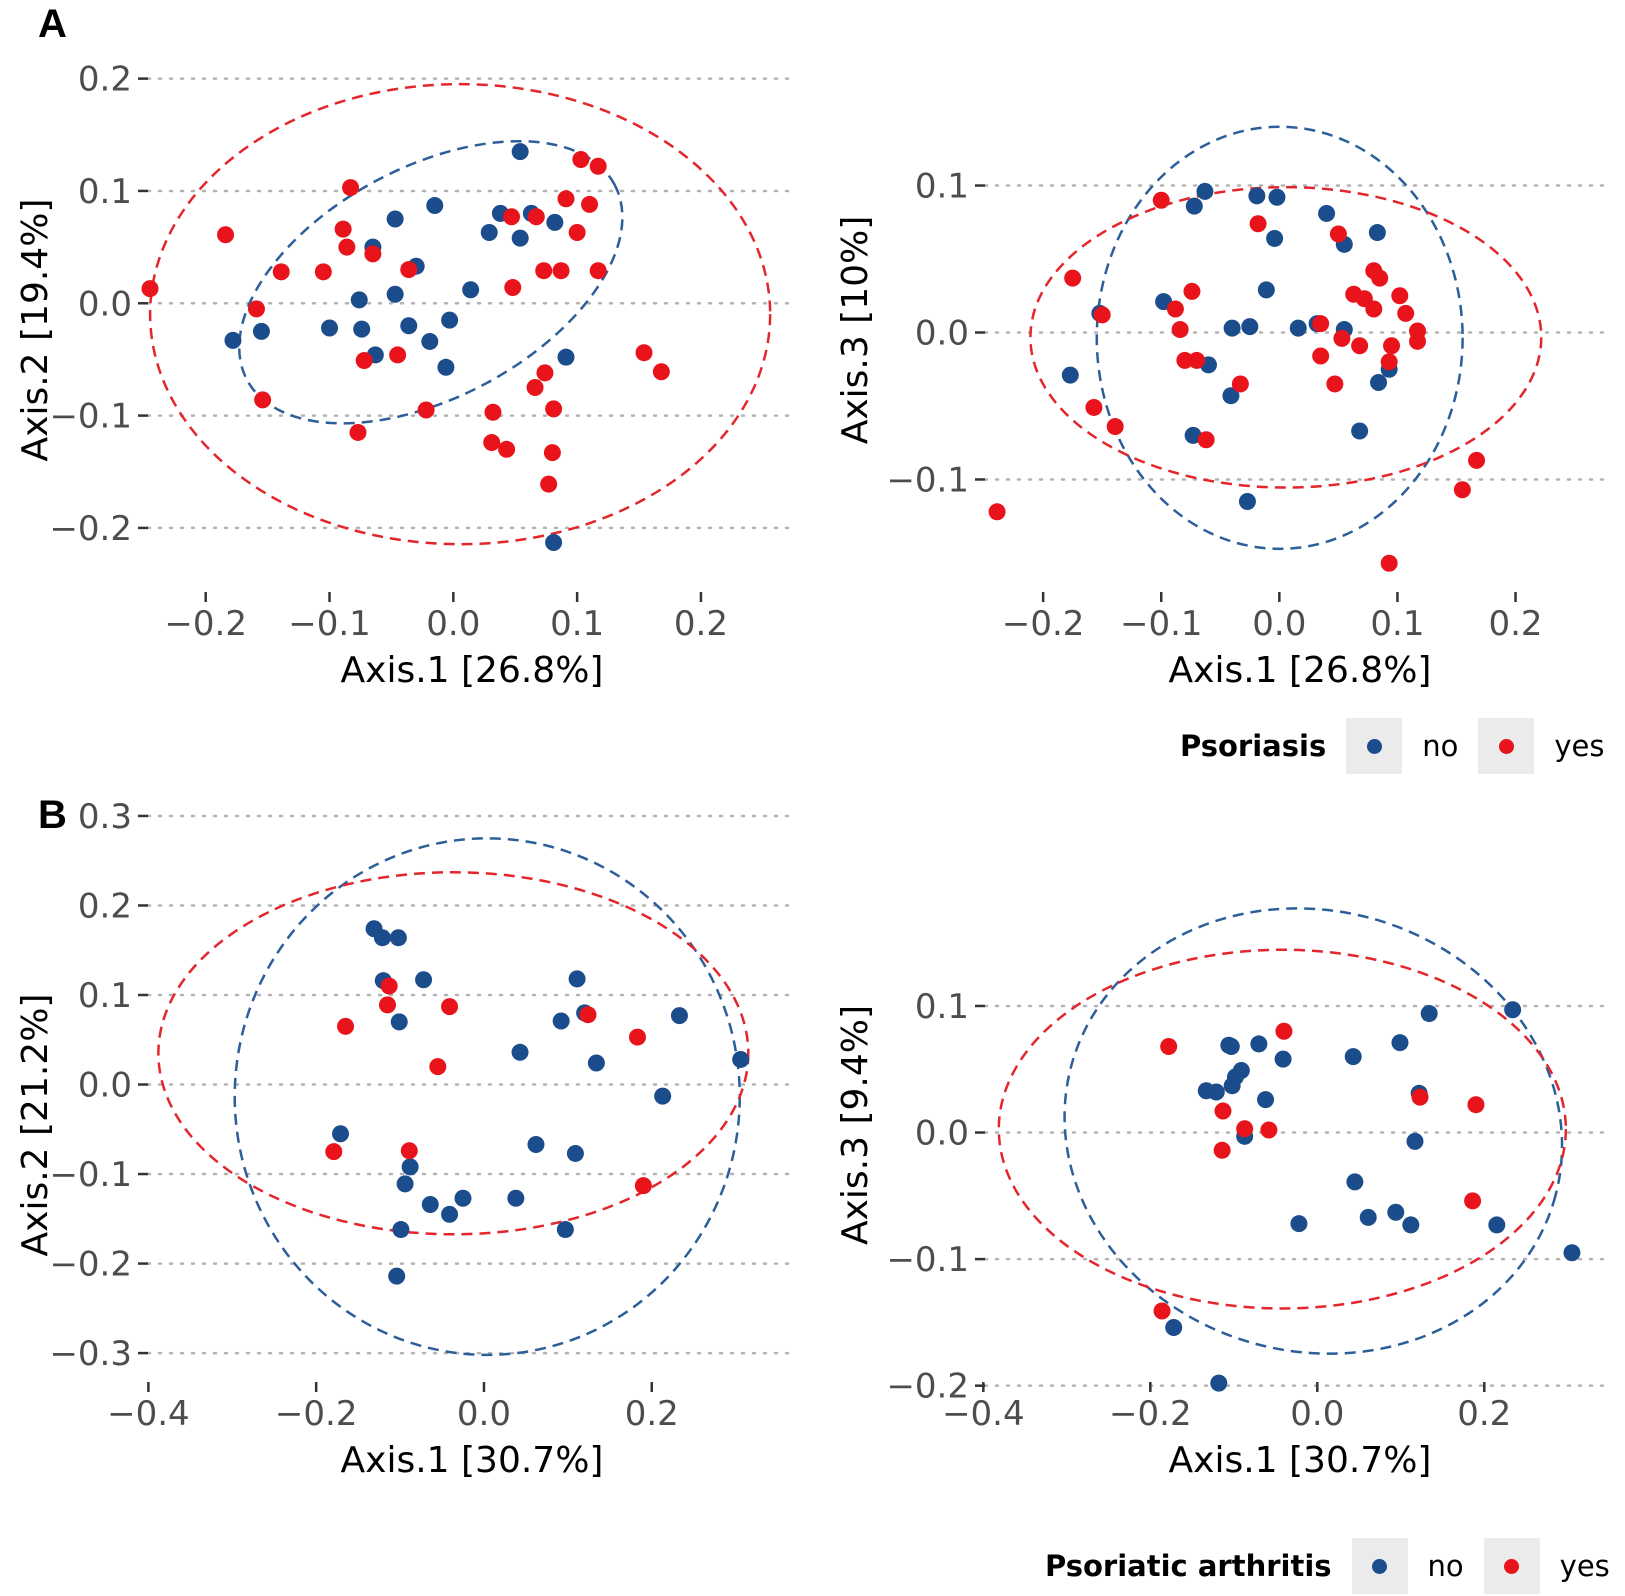 This screenshot has width=1625, height=1596. I want to click on y-tick-label: 0.2, so click(105, 80).